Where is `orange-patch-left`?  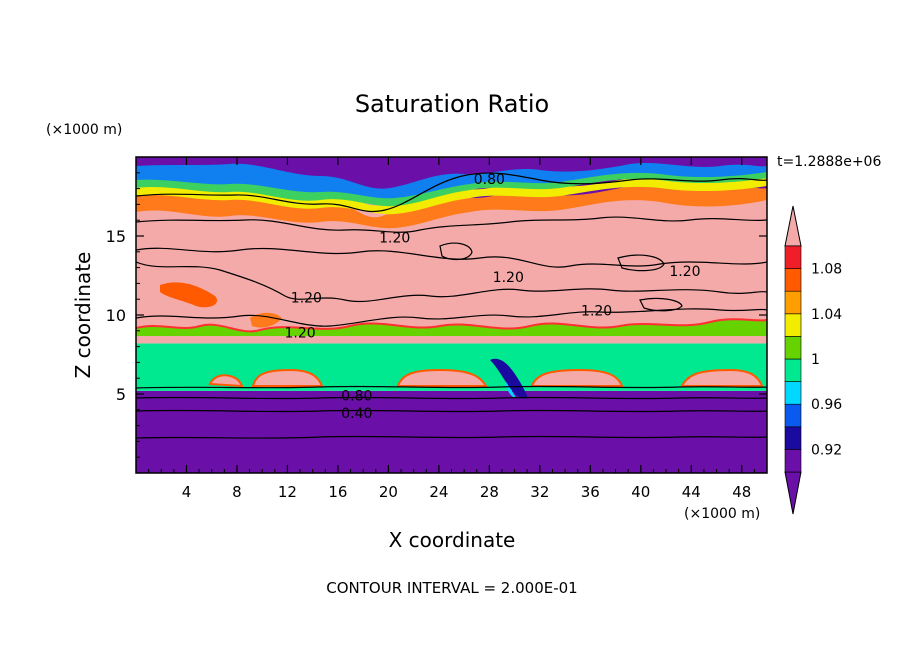
orange-patch-left is located at coordinates (189, 295).